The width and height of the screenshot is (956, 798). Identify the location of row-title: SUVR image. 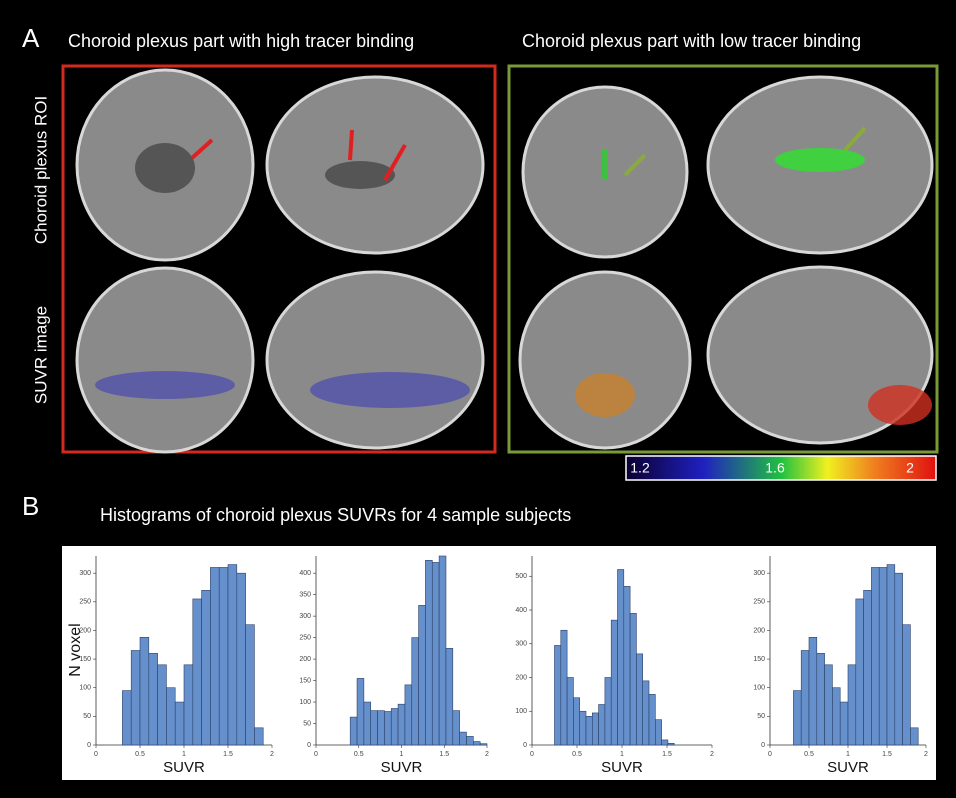
(40, 355).